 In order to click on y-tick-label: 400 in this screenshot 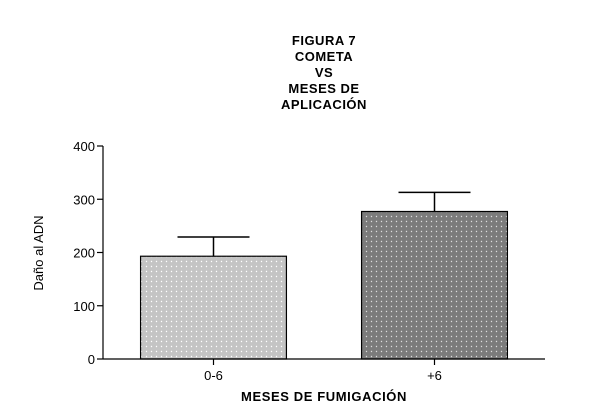, I will do `click(84, 146)`.